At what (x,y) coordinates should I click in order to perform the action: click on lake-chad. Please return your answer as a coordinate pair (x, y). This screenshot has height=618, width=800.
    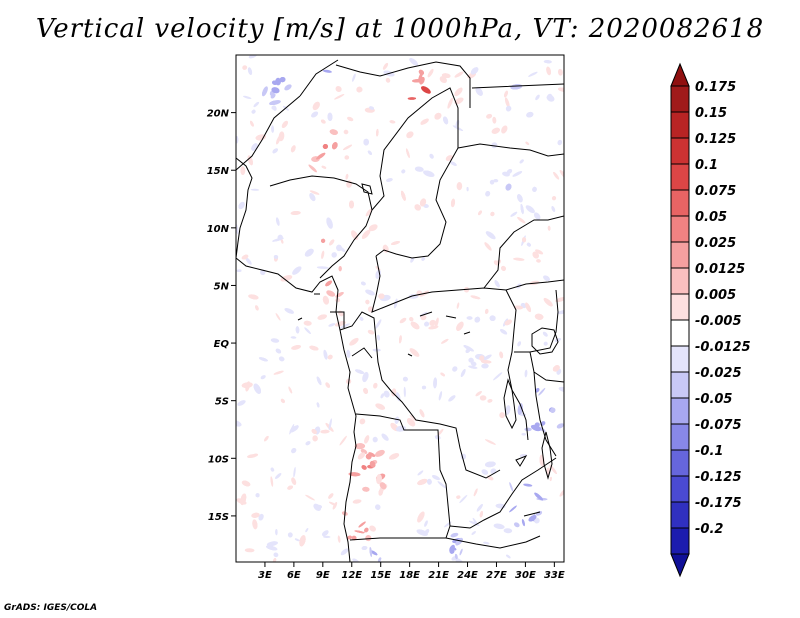
    Looking at the image, I should click on (367, 189).